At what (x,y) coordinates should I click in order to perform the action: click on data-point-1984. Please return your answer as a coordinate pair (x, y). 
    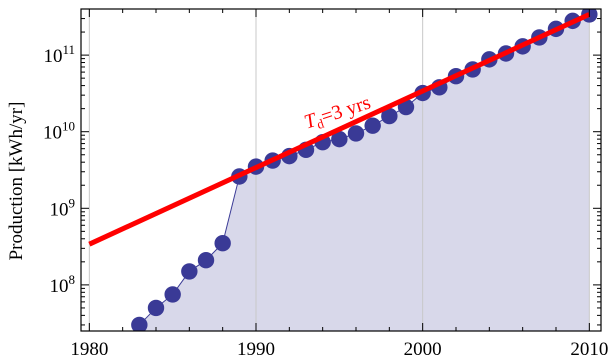
    Looking at the image, I should click on (156, 308).